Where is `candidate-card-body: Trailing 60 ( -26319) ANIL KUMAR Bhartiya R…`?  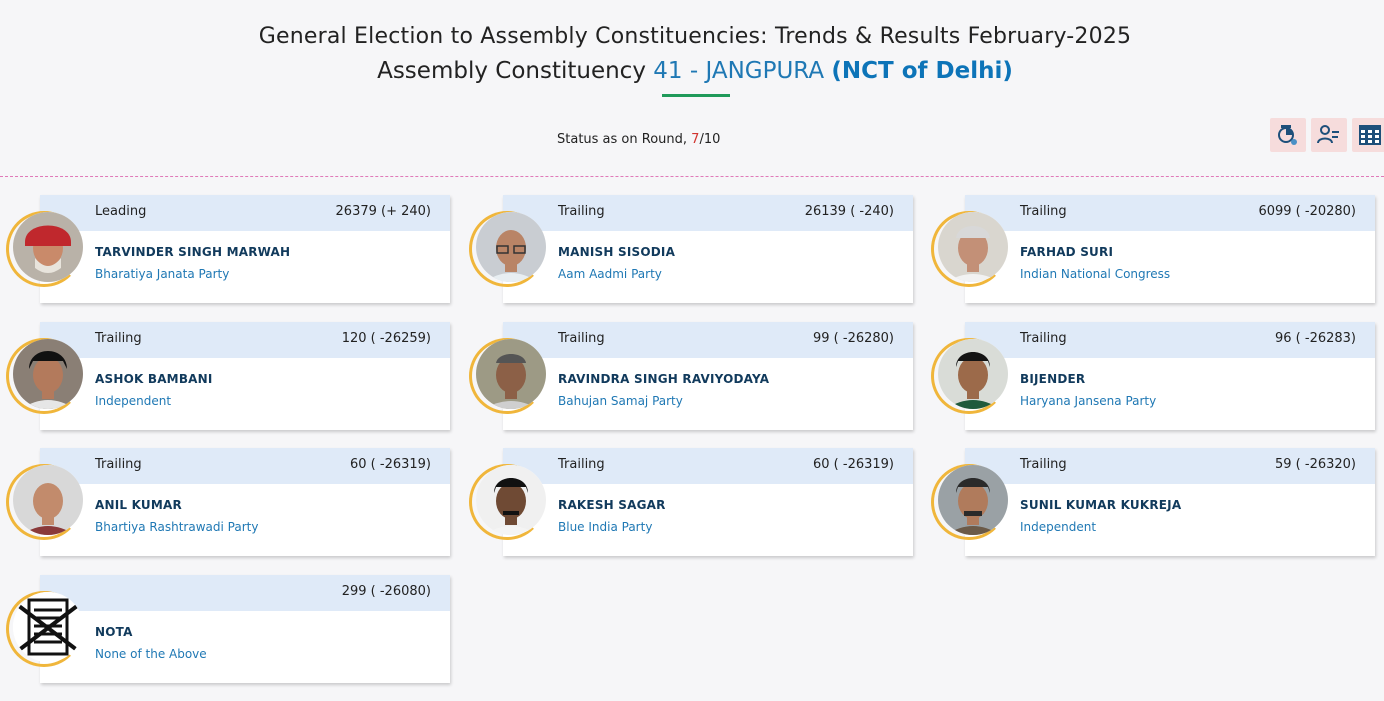 candidate-card-body: Trailing 60 ( -26319) ANIL KUMAR Bhartiya R… is located at coordinates (245, 502).